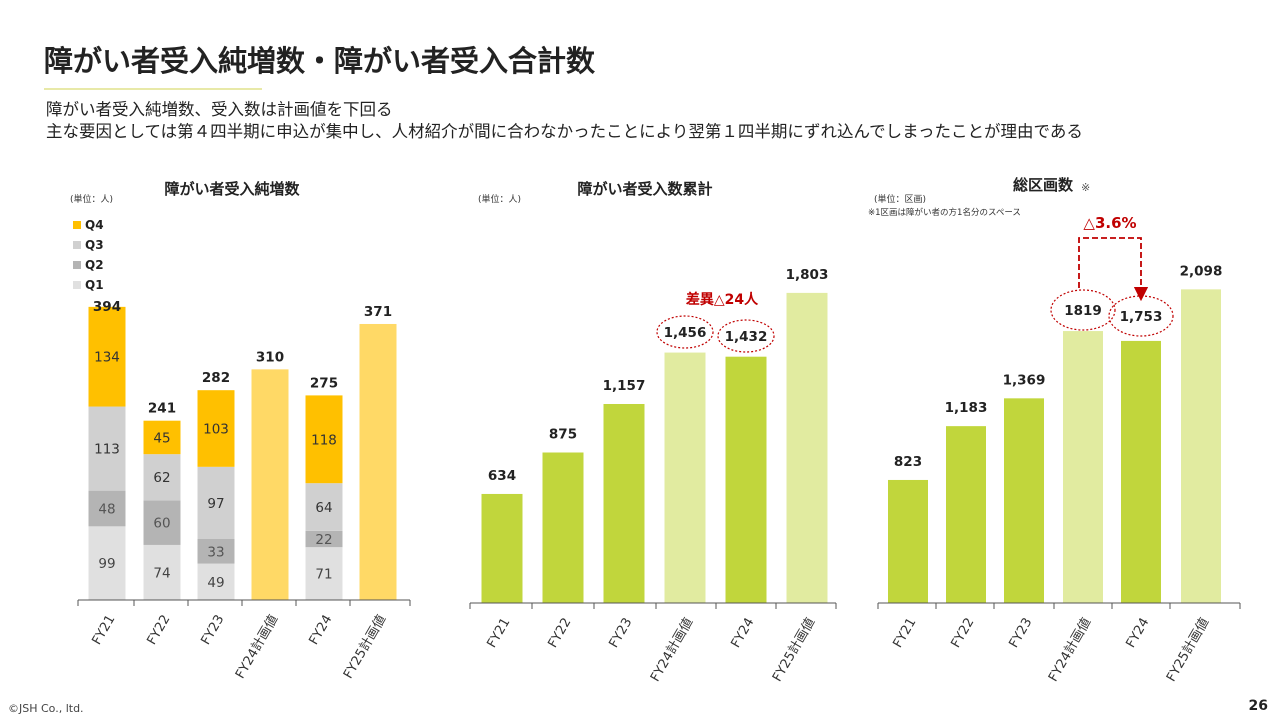 This screenshot has height=720, width=1280. I want to click on chart3-unit-label: (単位：区画), so click(900, 199).